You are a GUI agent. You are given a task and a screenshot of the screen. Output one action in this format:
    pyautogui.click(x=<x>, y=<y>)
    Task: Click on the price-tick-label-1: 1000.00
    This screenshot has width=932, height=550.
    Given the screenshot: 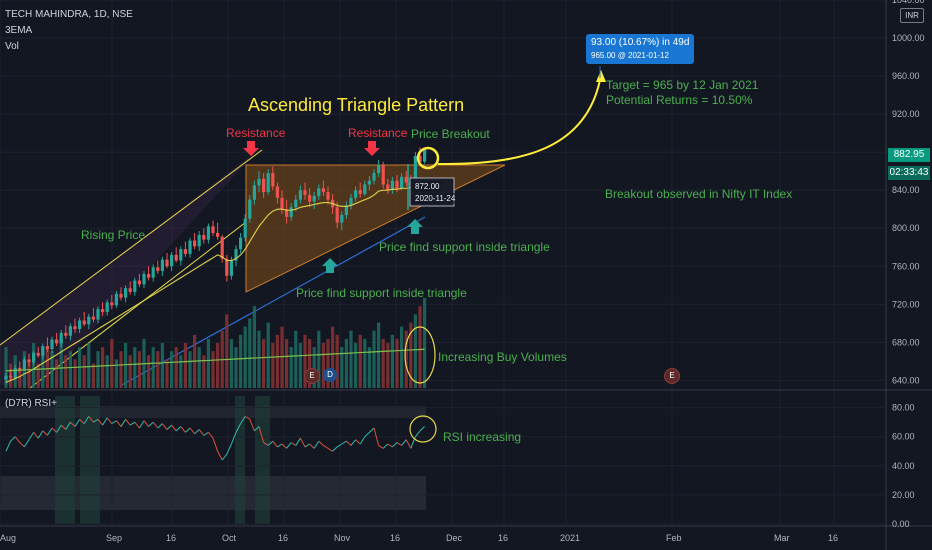 What is the action you would take?
    pyautogui.click(x=908, y=38)
    